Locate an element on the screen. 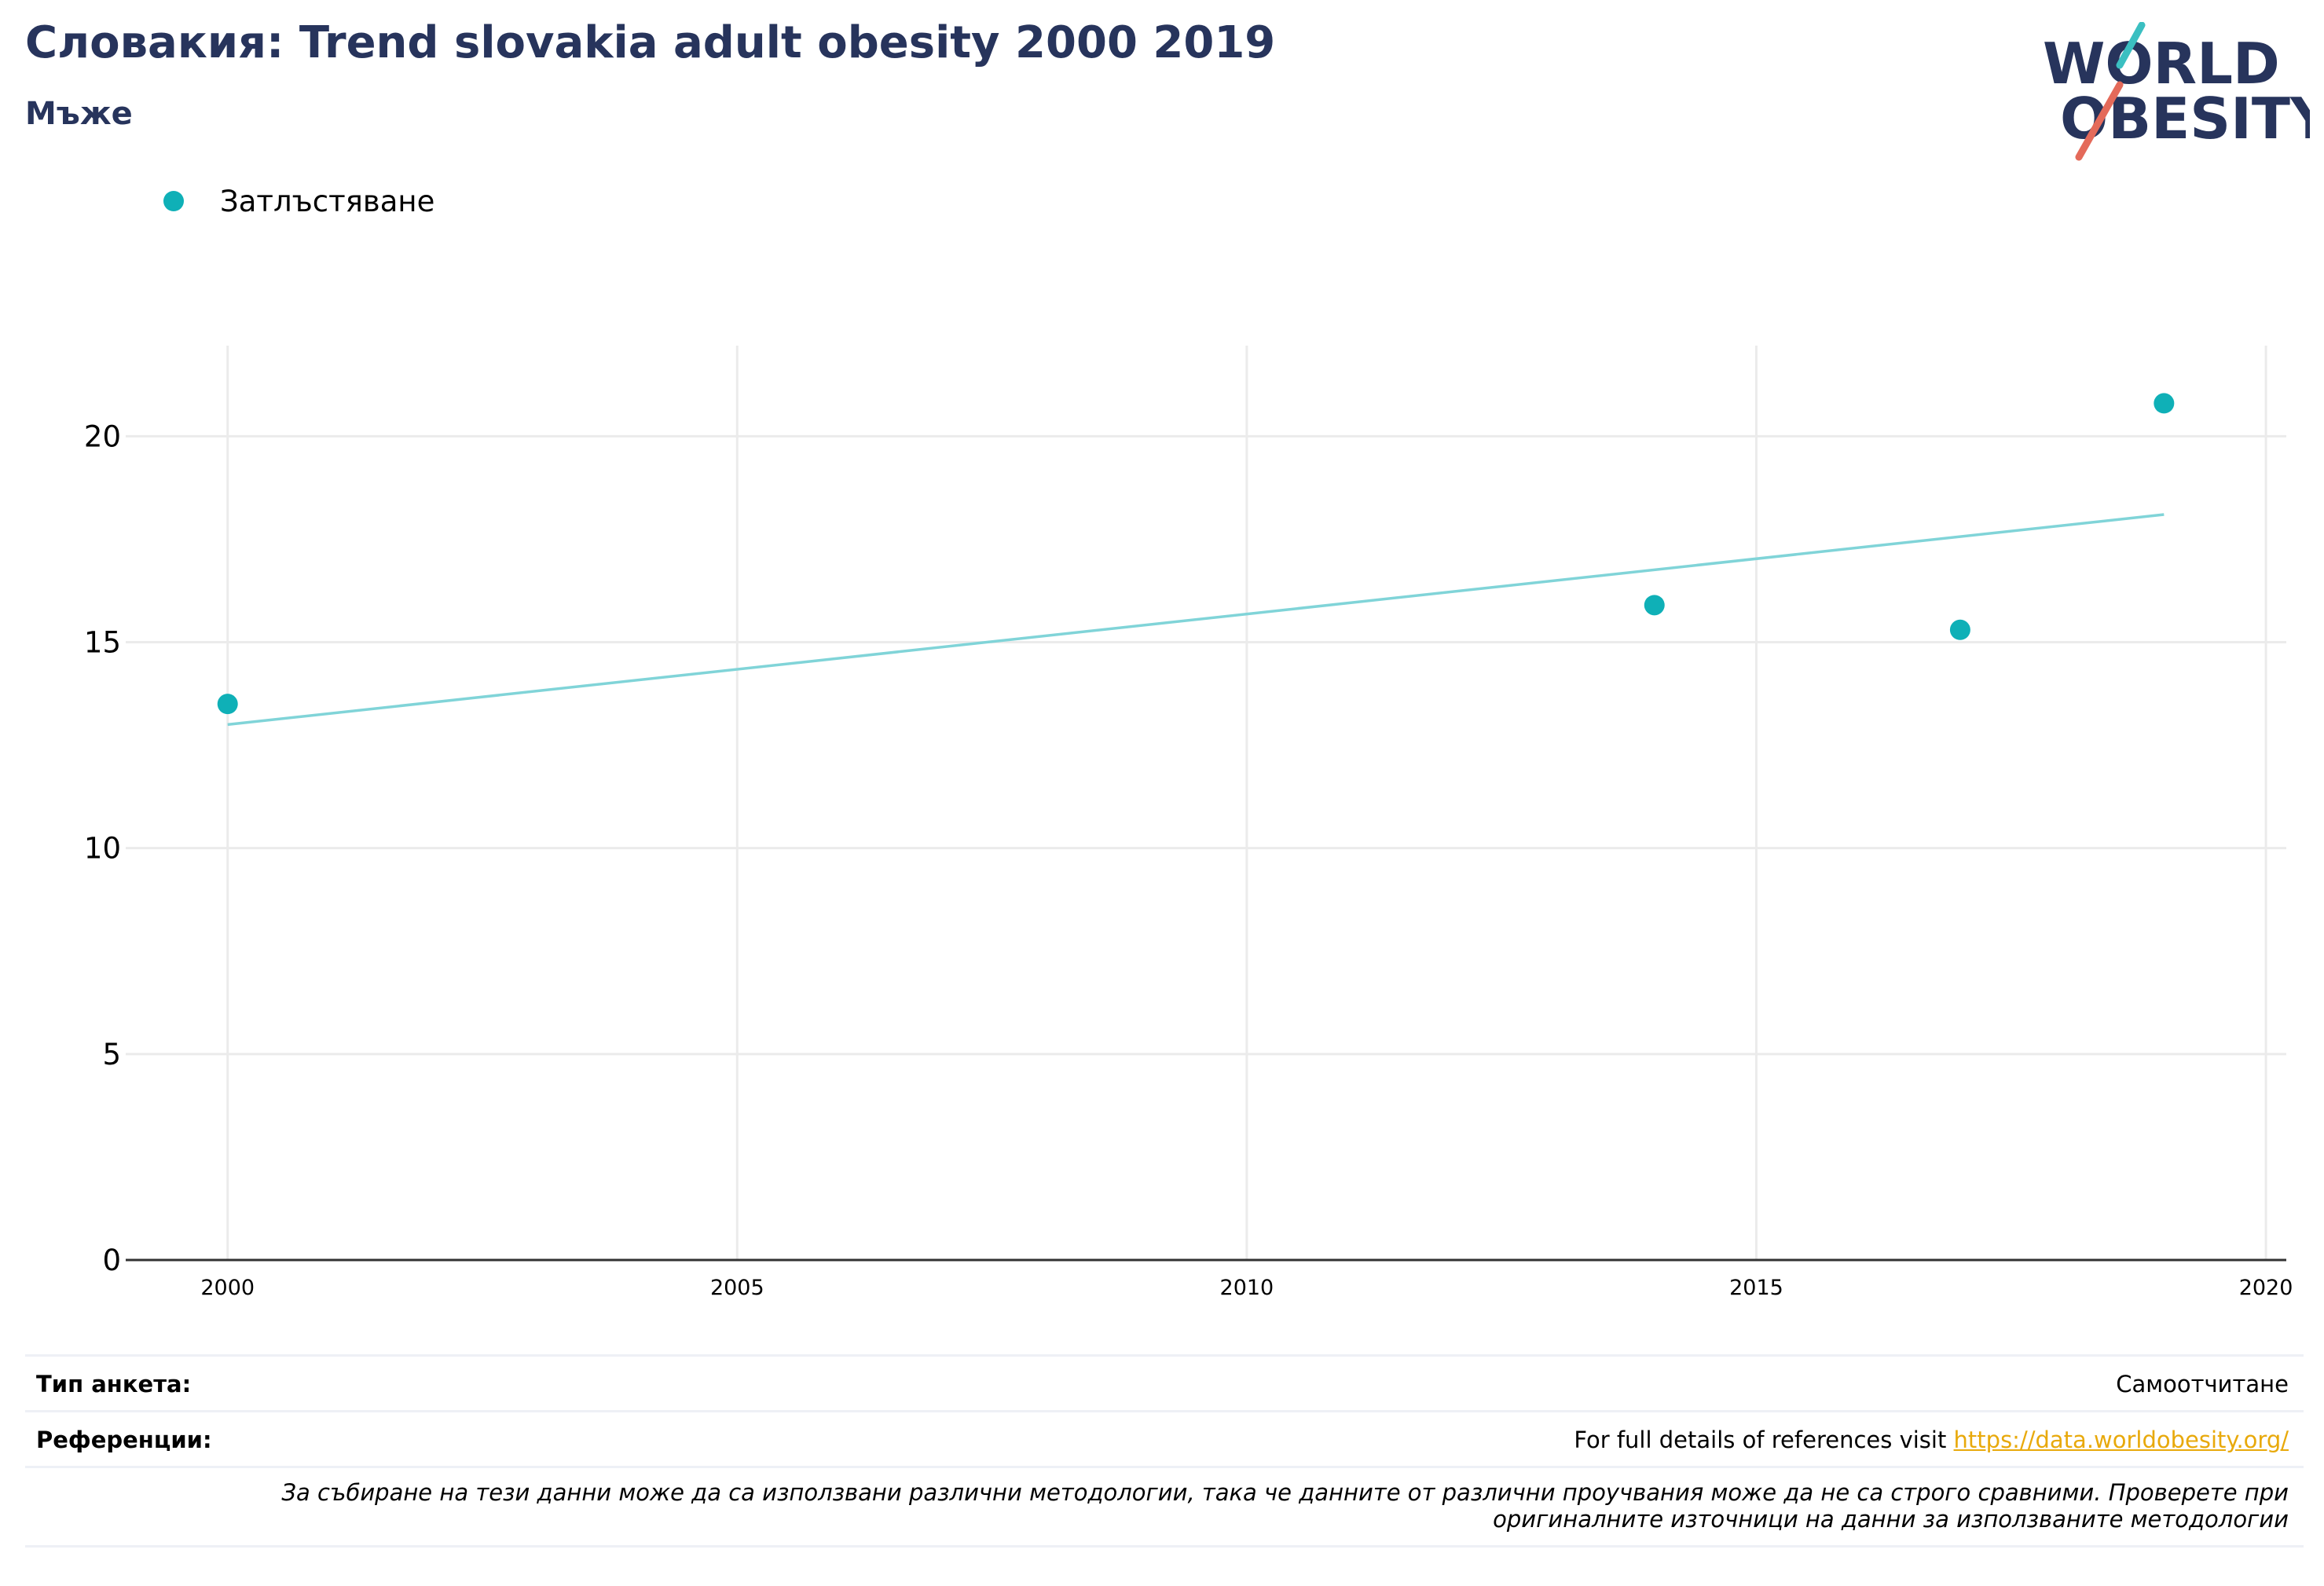 This screenshot has height=1586, width=2324. survey-type-label: Тип анкета: is located at coordinates (114, 1384).